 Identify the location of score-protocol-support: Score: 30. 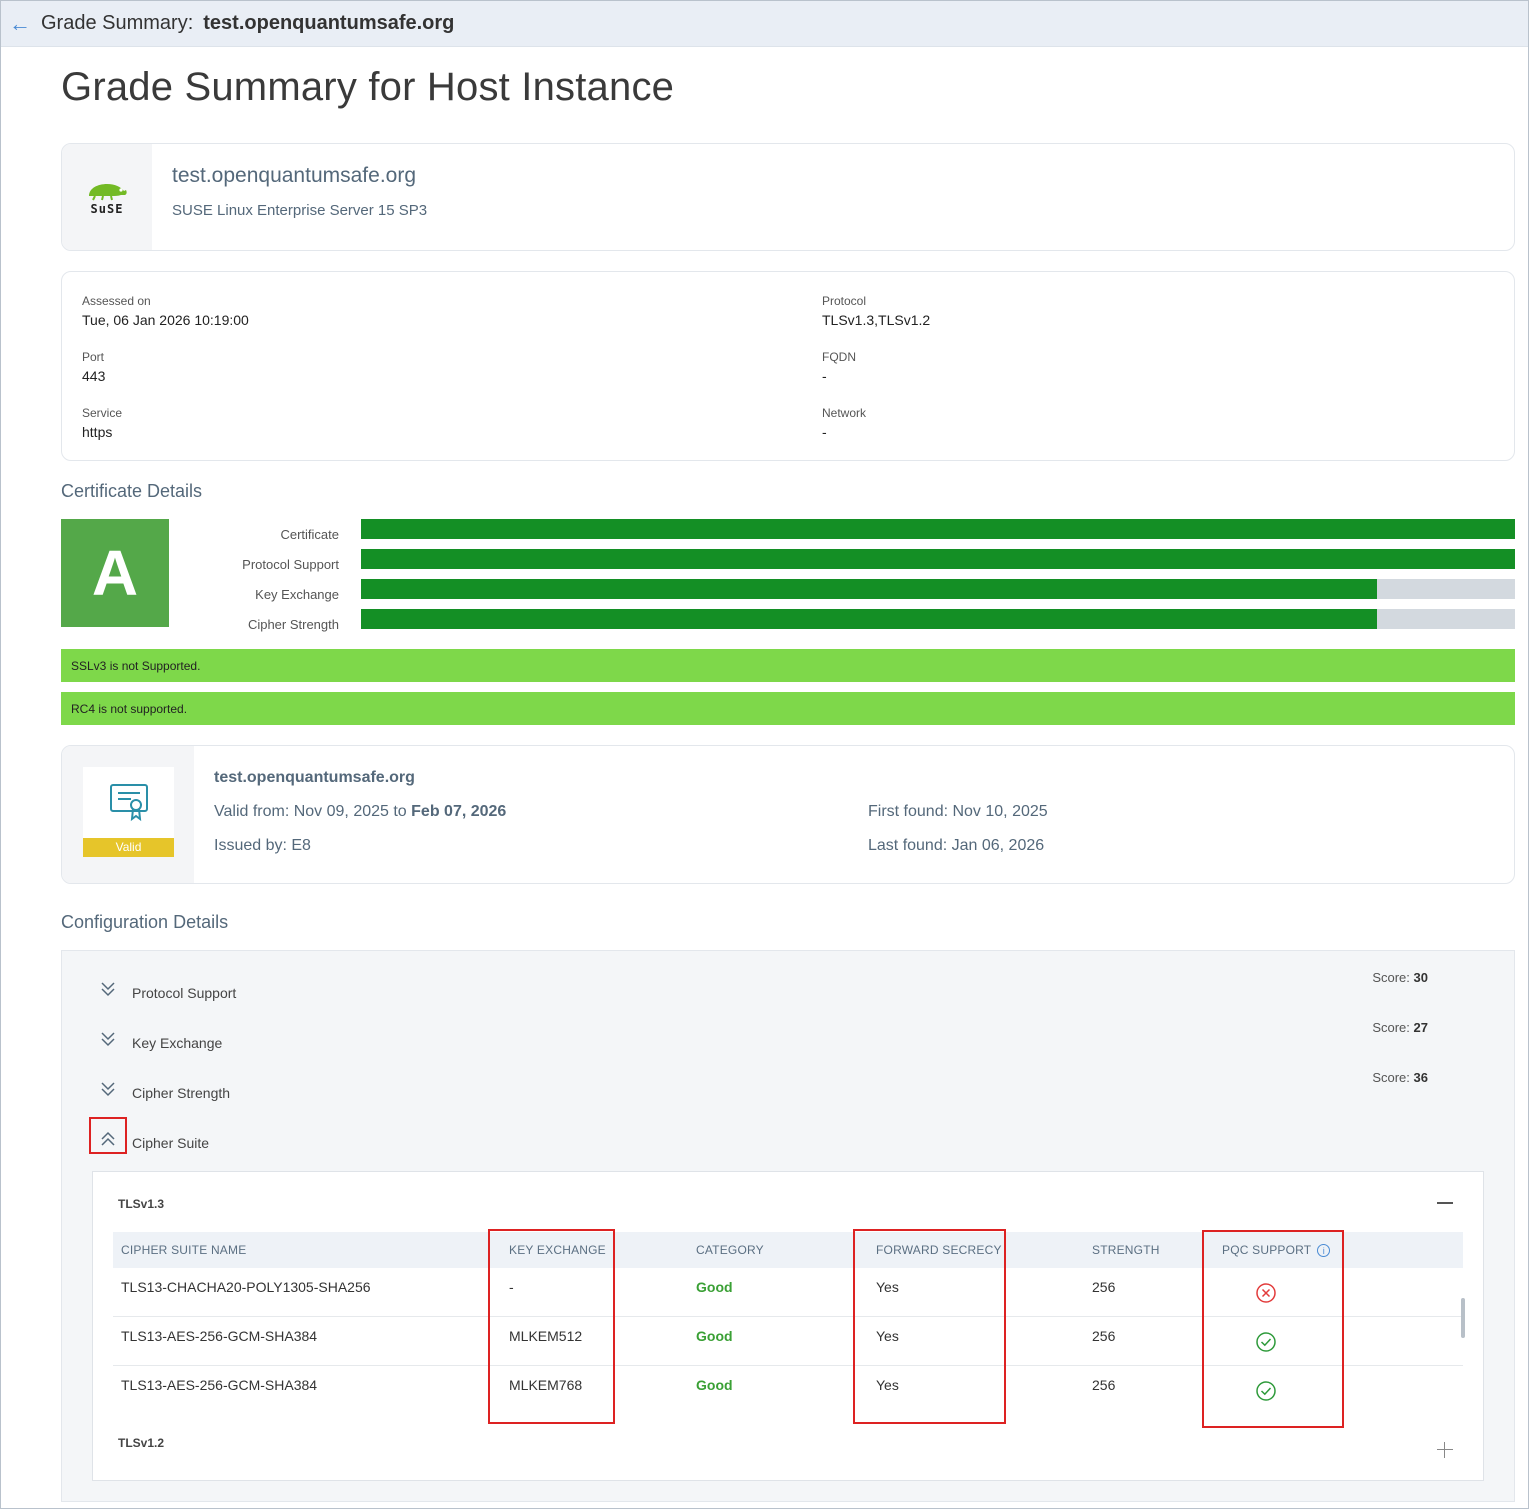
(1400, 977).